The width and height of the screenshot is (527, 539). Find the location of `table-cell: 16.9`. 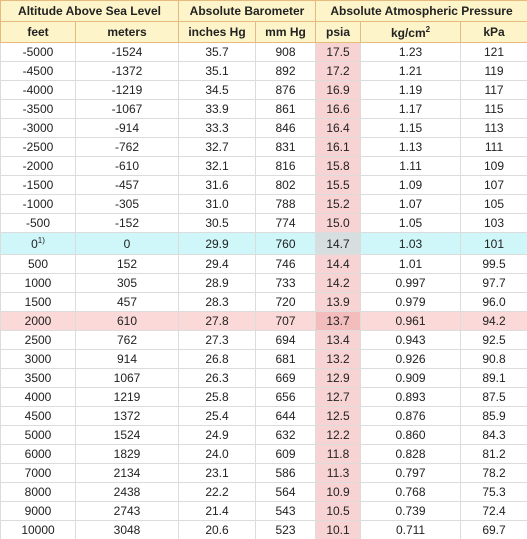

table-cell: 16.9 is located at coordinates (338, 90).